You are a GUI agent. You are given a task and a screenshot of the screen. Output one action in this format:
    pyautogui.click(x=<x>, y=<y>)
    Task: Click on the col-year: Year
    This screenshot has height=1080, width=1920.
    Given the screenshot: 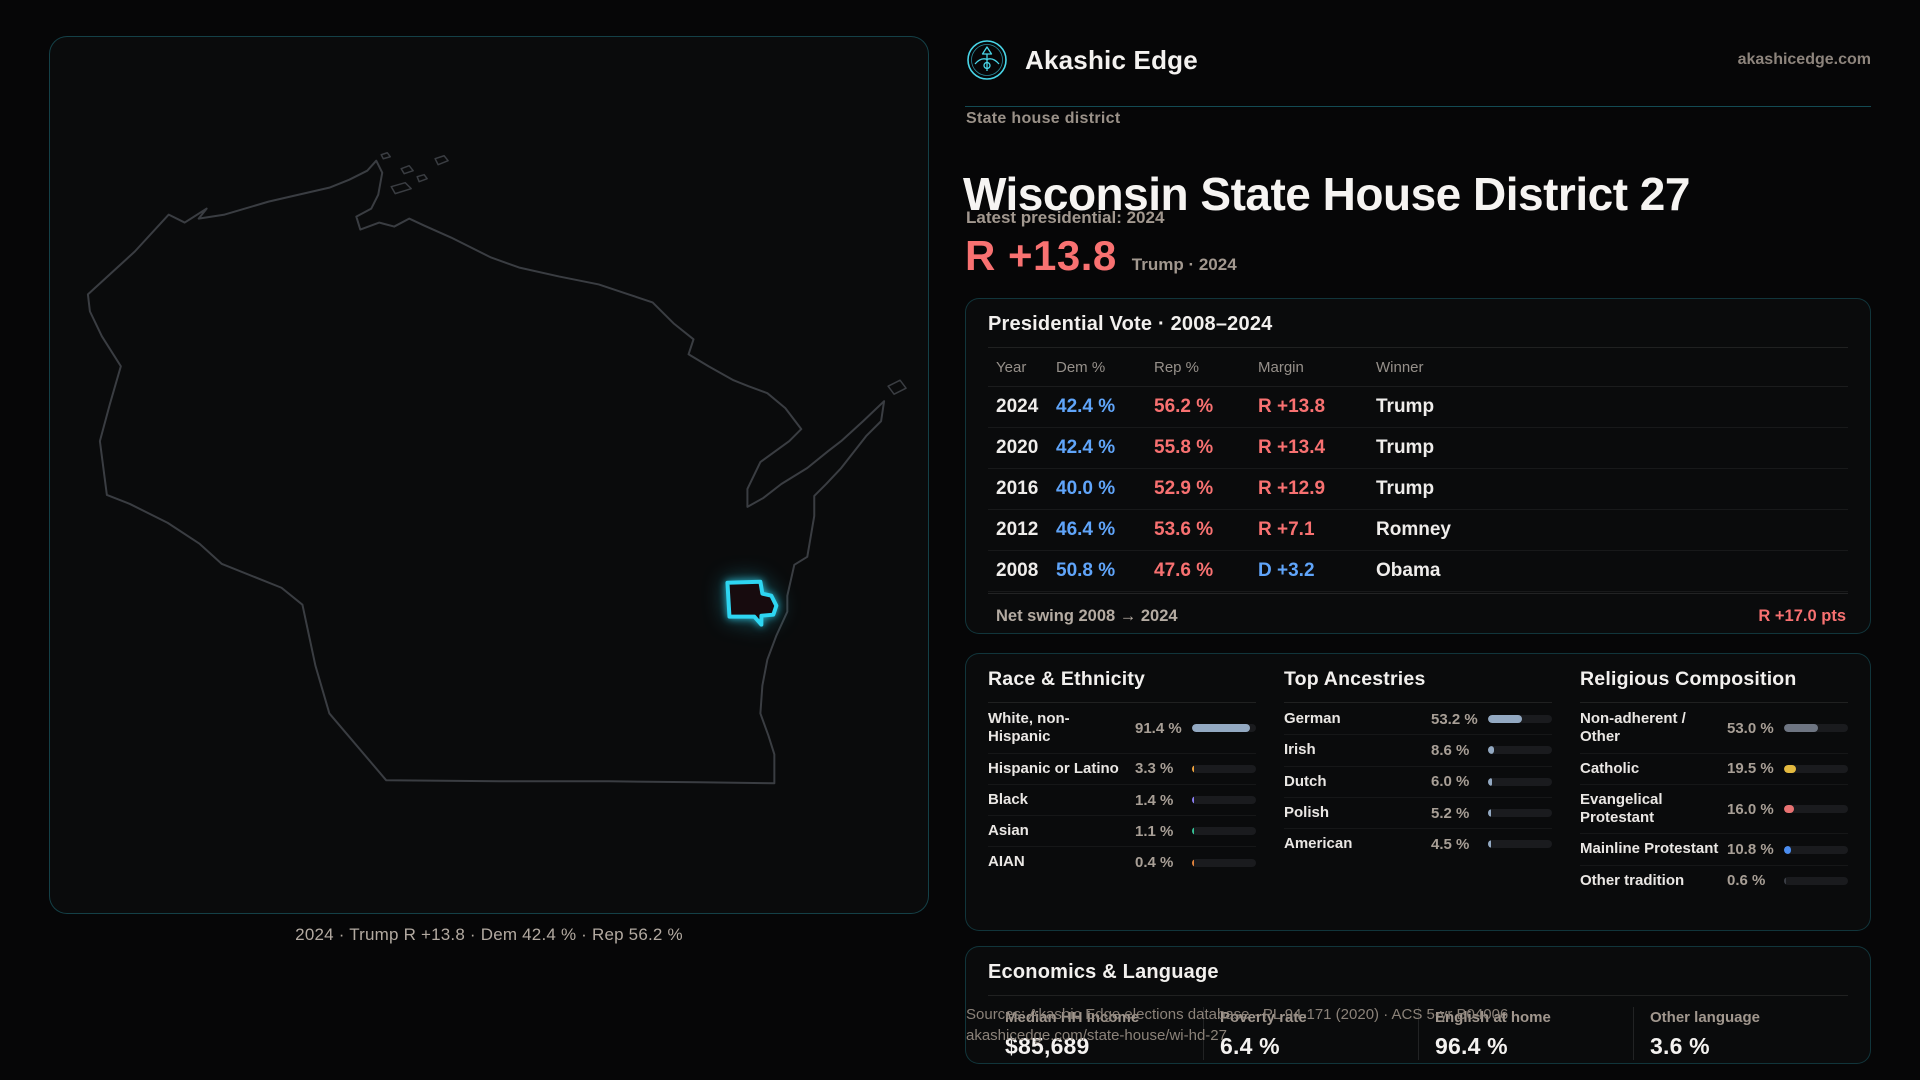 What is the action you would take?
    pyautogui.click(x=1011, y=367)
    